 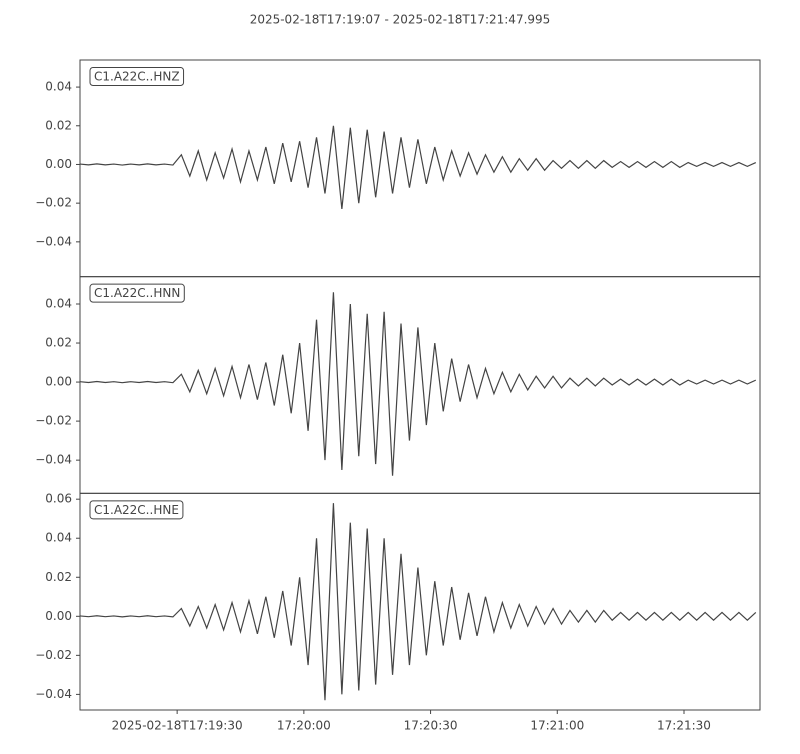 I want to click on trace-label: C1.A22C..HNN, so click(x=137, y=293).